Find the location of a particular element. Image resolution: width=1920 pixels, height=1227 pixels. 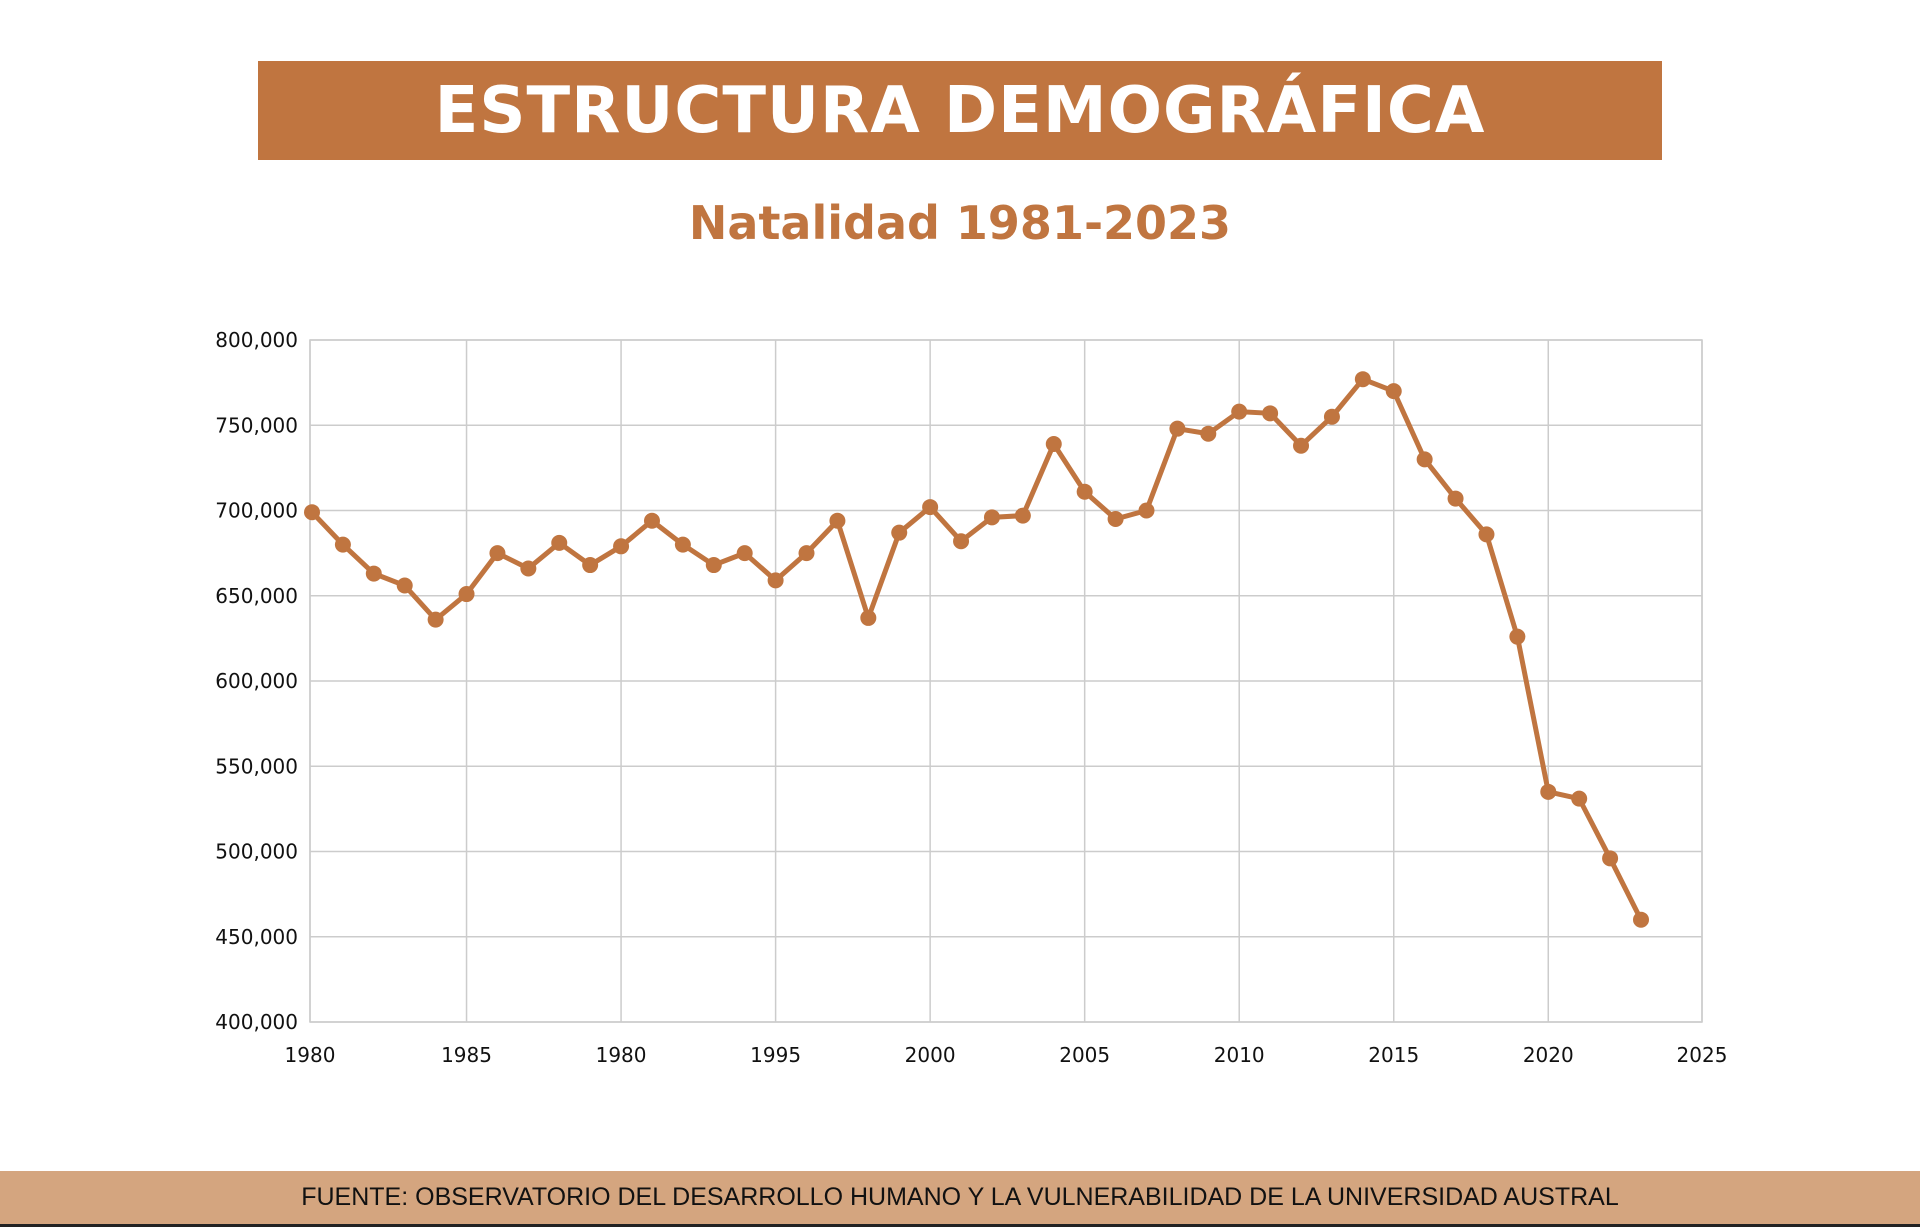

x-tick-label: 2000 is located at coordinates (930, 1055).